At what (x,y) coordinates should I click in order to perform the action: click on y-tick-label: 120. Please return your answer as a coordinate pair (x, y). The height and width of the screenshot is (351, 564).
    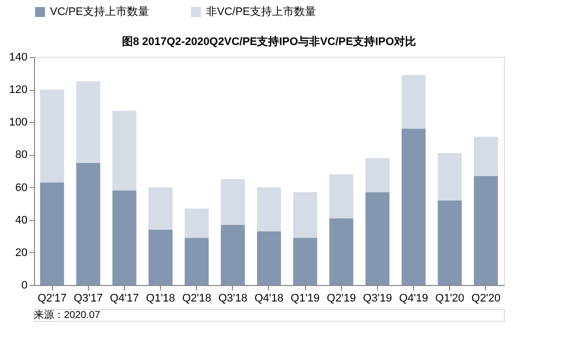
    Looking at the image, I should click on (18, 90).